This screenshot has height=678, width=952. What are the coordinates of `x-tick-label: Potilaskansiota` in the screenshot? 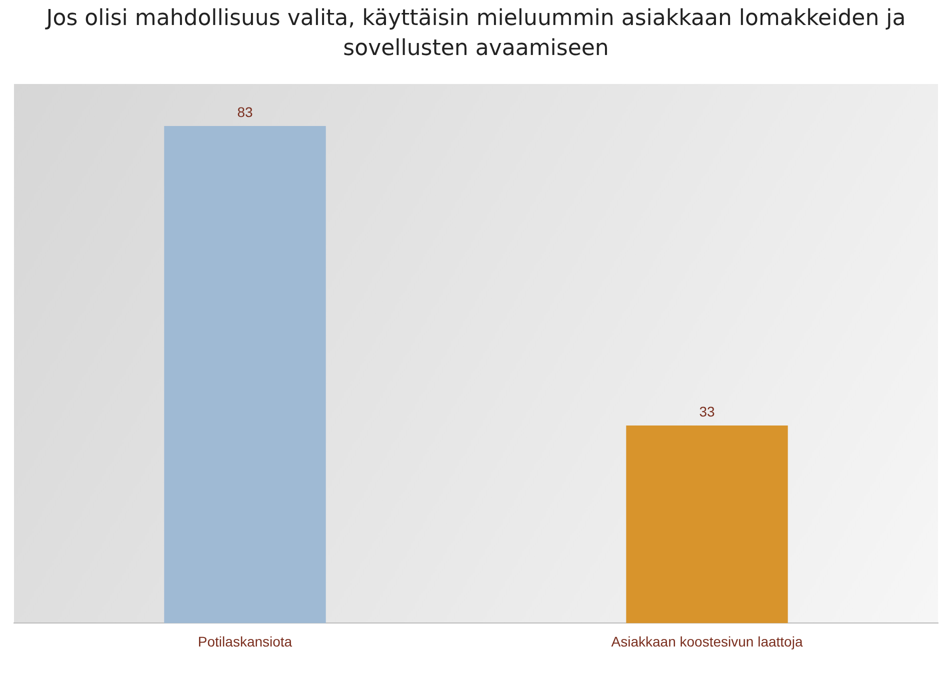 It's located at (245, 641).